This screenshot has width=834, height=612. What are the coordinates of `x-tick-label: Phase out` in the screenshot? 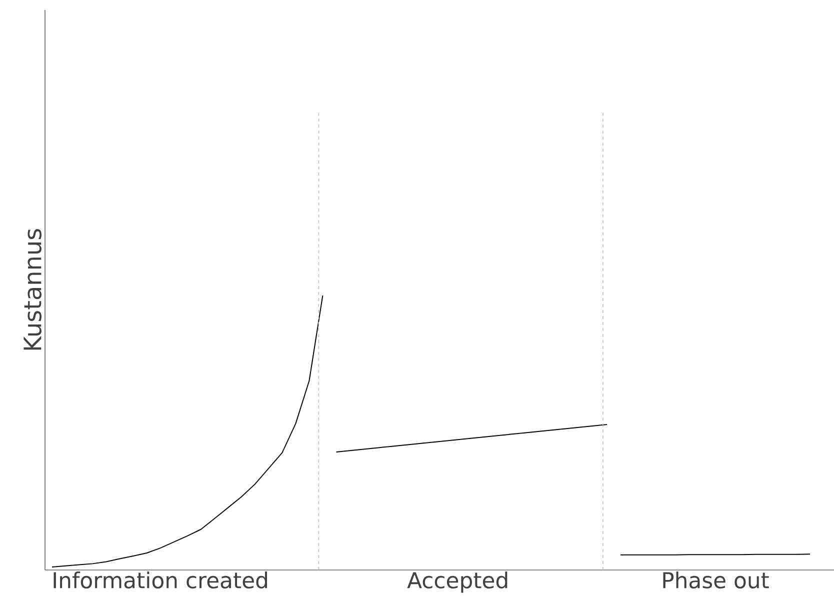 It's located at (716, 580).